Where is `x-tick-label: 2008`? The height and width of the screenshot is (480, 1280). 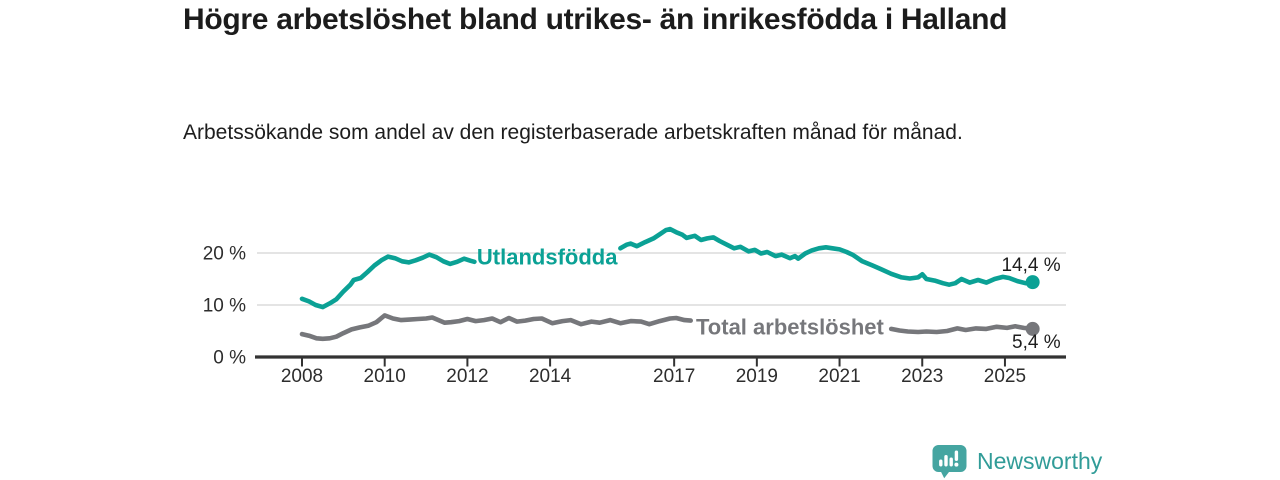 x-tick-label: 2008 is located at coordinates (302, 376).